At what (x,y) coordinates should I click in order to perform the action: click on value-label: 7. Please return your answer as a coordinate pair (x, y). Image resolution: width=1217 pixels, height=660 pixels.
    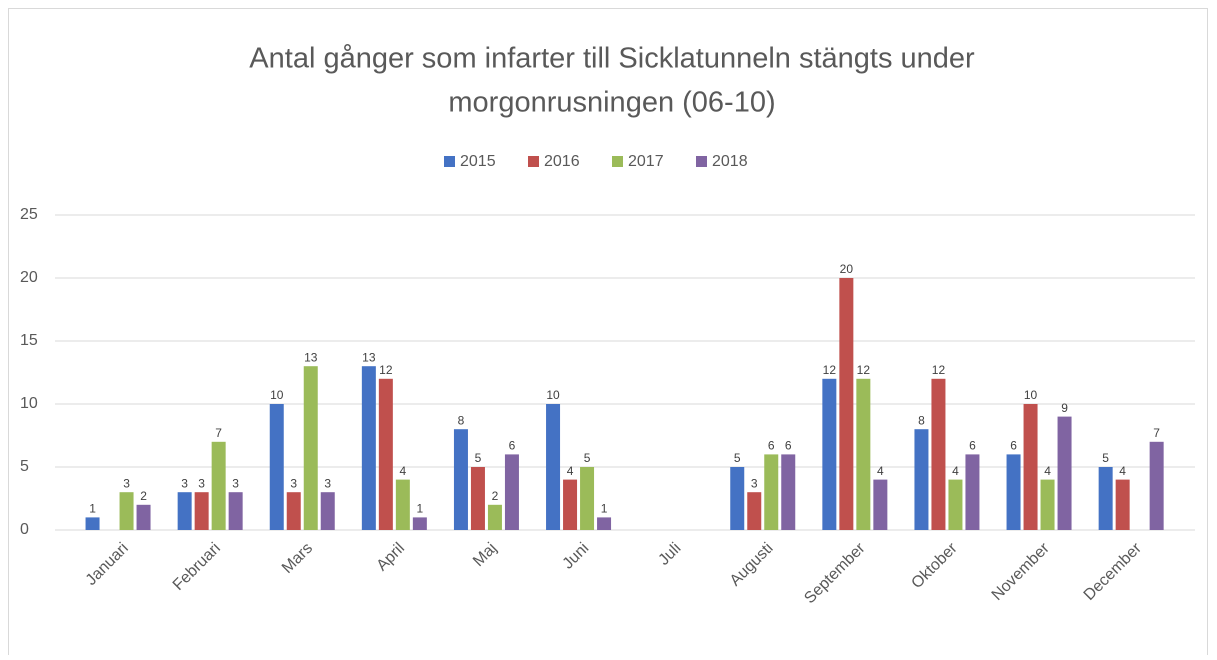
    Looking at the image, I should click on (1156, 433).